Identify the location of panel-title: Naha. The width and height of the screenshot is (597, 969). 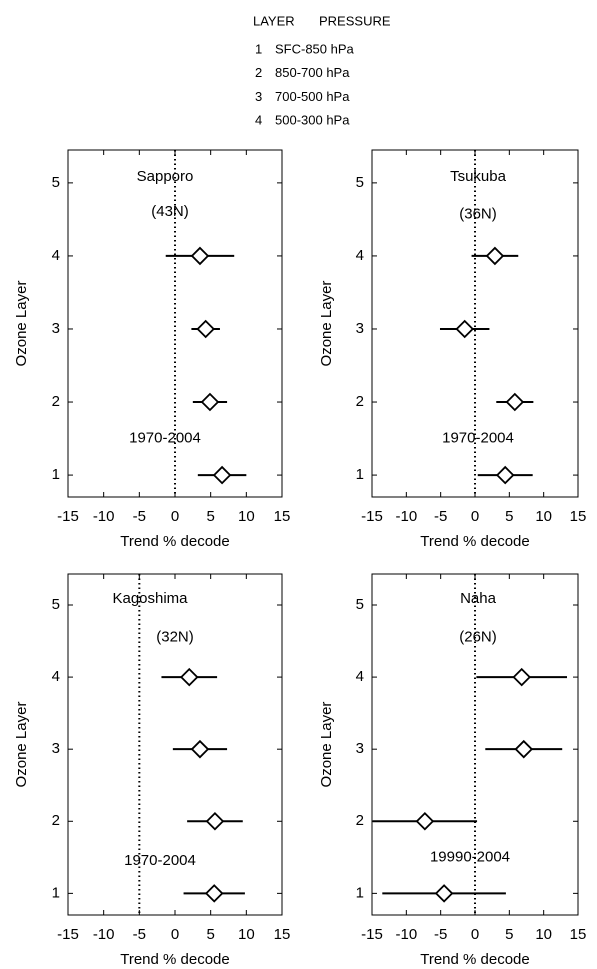
(478, 598).